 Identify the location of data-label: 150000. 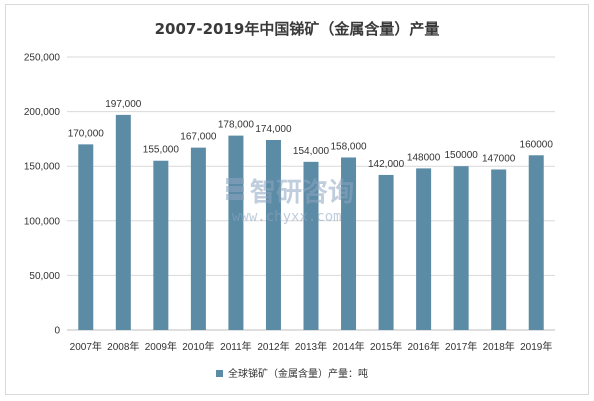
(461, 155).